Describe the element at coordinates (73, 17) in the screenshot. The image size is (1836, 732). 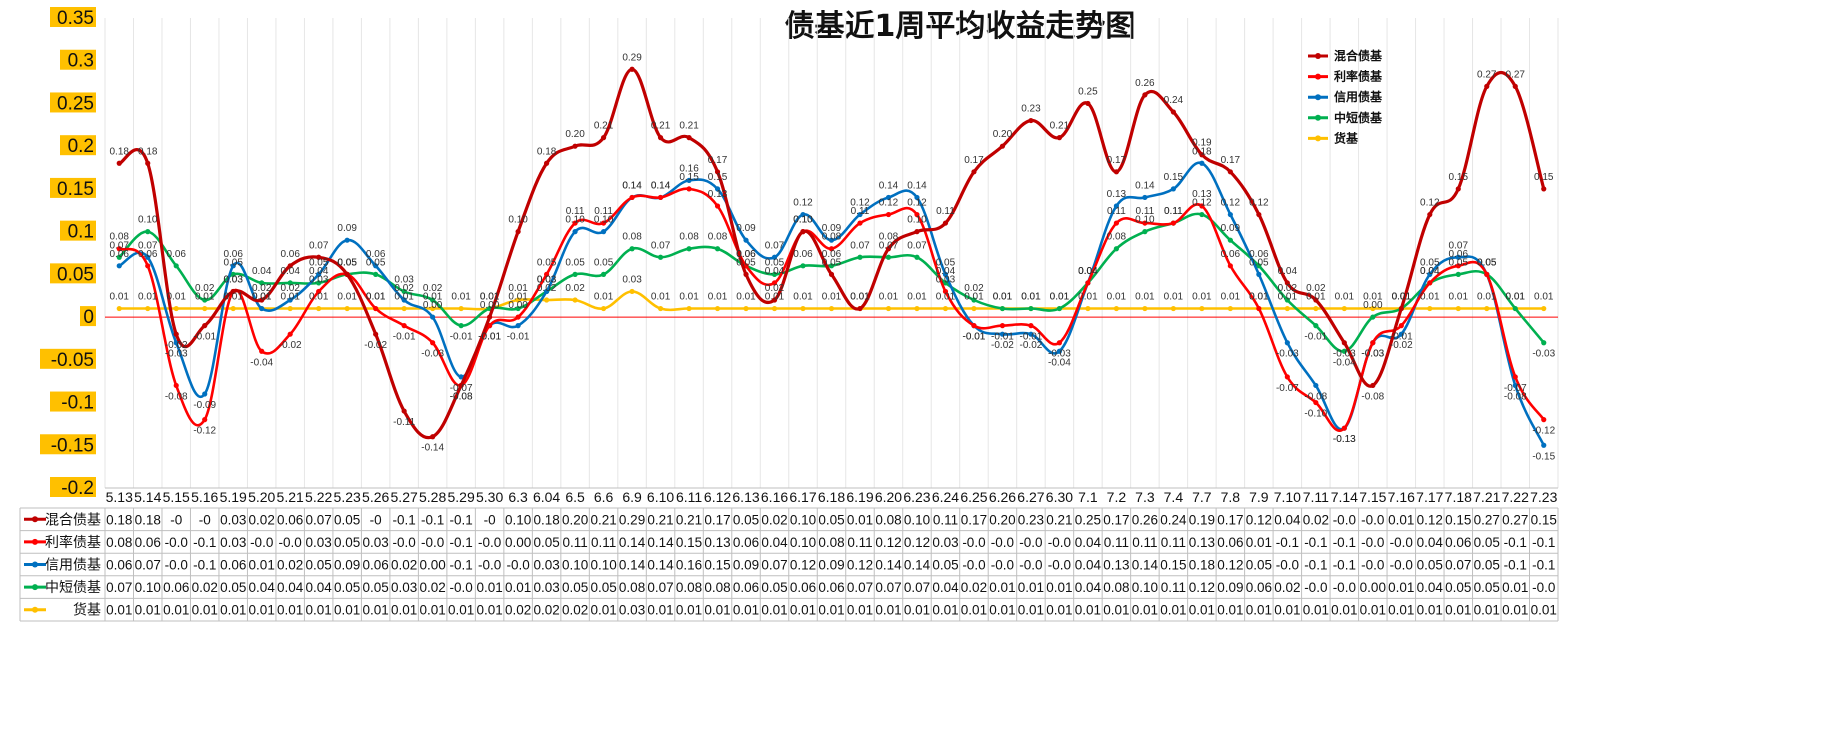
I see `y-tick-highlight` at that location.